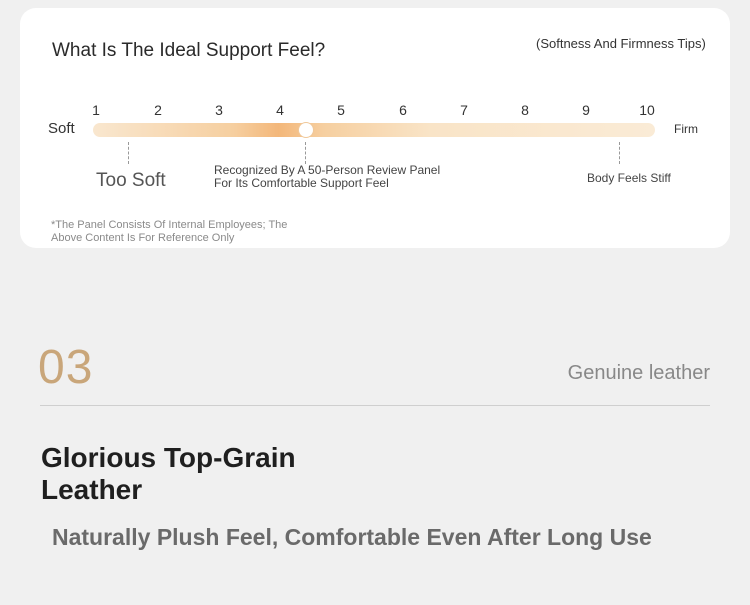 The height and width of the screenshot is (605, 750). Describe the element at coordinates (686, 129) in the screenshot. I see `firm-label: Firm` at that location.